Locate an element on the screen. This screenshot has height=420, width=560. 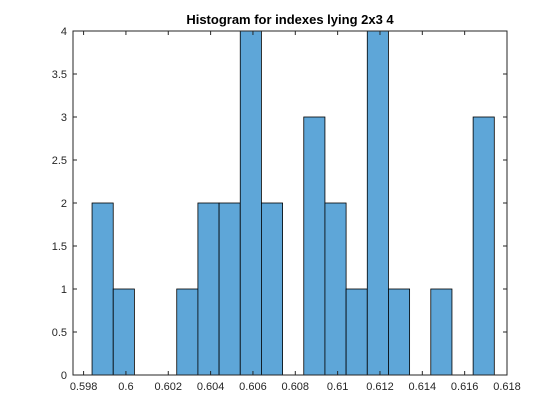
x-tick-label: 0.602 is located at coordinates (169, 387).